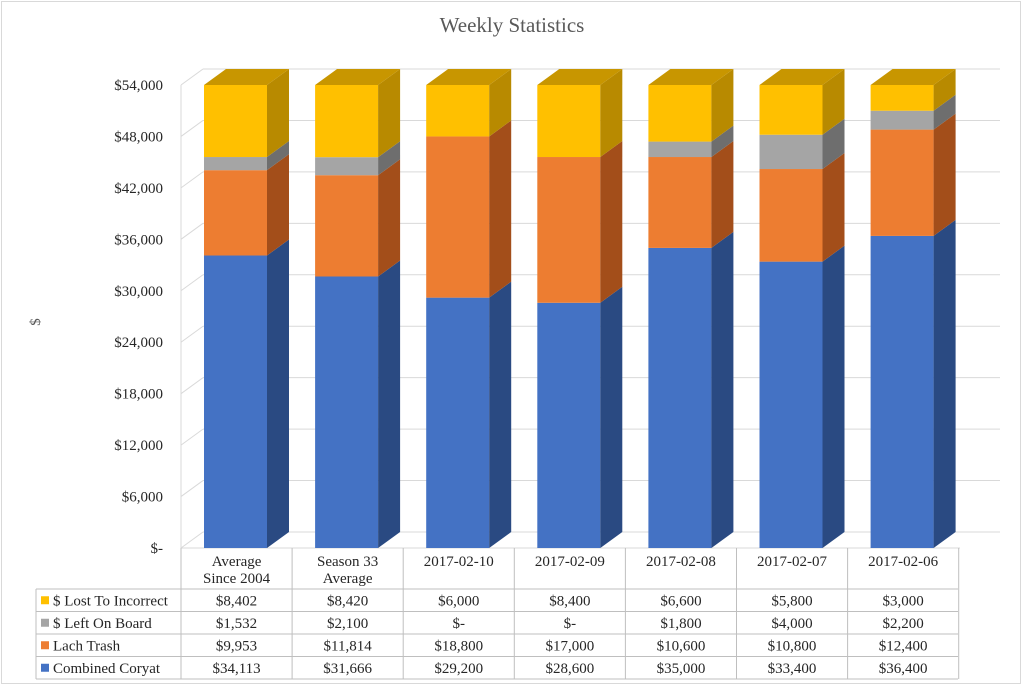 This screenshot has height=687, width=1024. What do you see at coordinates (138, 189) in the screenshot?
I see `y-tick-label: $42,000` at bounding box center [138, 189].